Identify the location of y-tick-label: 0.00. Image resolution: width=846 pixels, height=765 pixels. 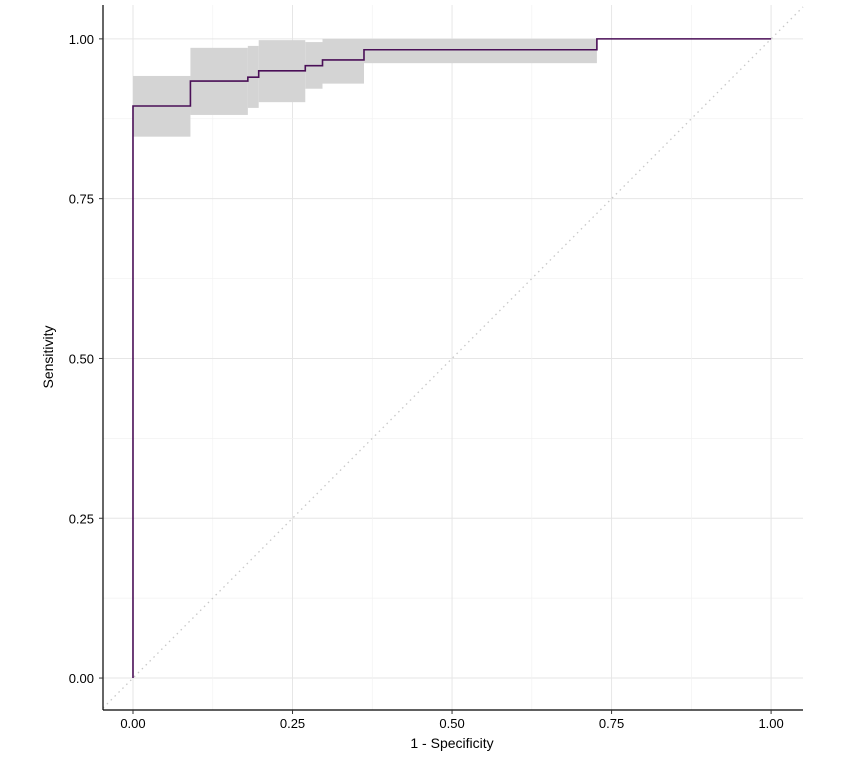
(81, 678).